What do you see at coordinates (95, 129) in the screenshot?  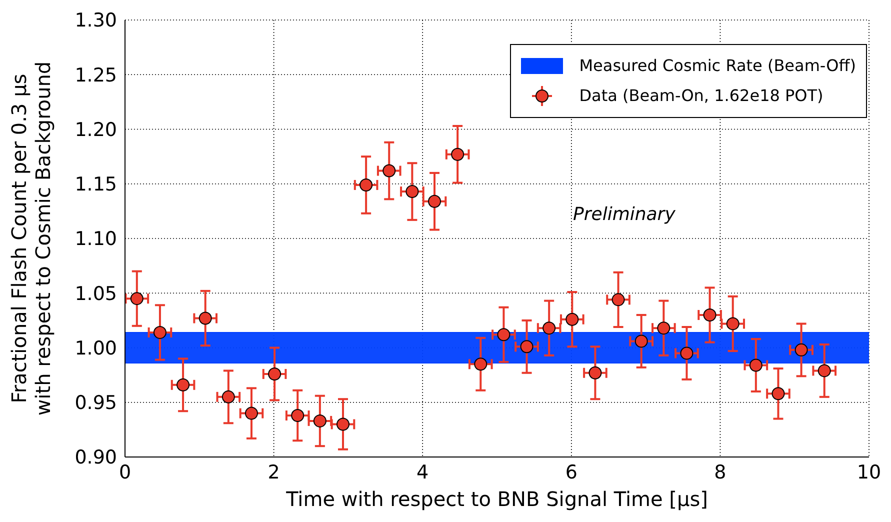 I see `y-tick-label: 1.20` at bounding box center [95, 129].